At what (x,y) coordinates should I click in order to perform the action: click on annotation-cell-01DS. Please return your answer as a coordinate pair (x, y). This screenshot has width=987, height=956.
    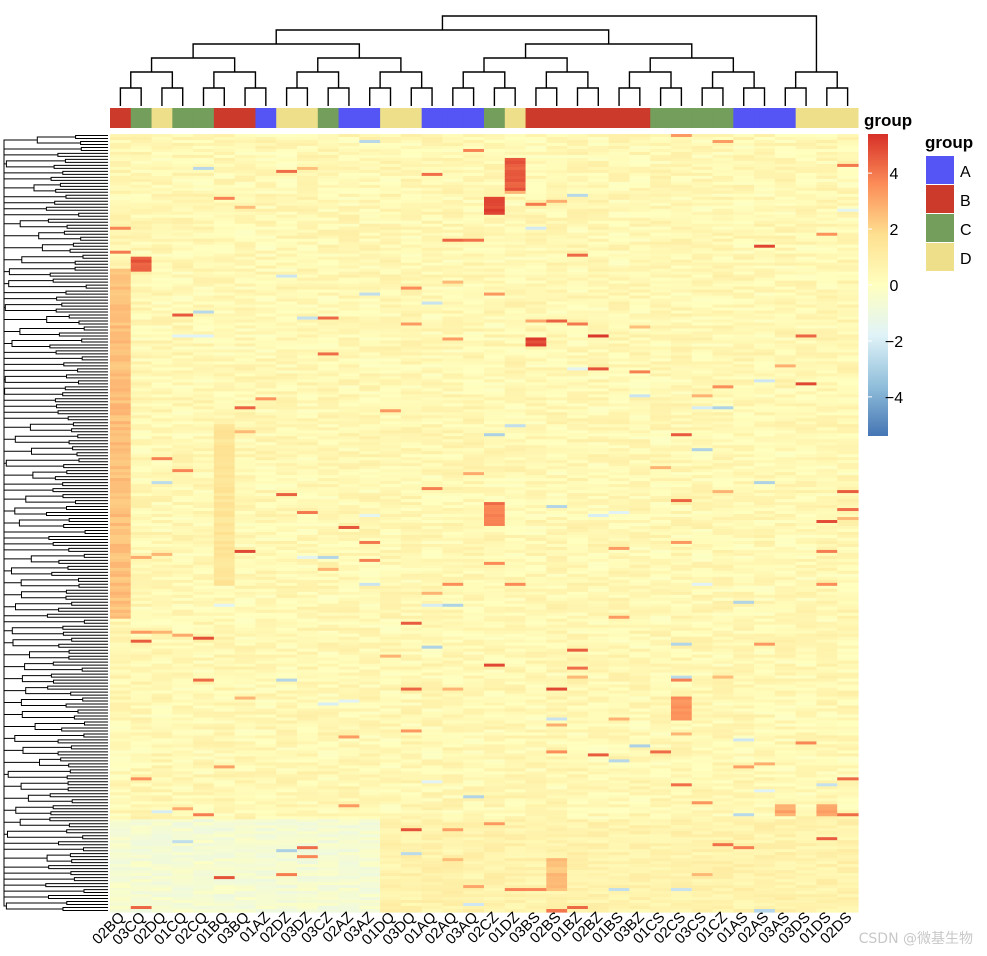
    Looking at the image, I should click on (827, 118).